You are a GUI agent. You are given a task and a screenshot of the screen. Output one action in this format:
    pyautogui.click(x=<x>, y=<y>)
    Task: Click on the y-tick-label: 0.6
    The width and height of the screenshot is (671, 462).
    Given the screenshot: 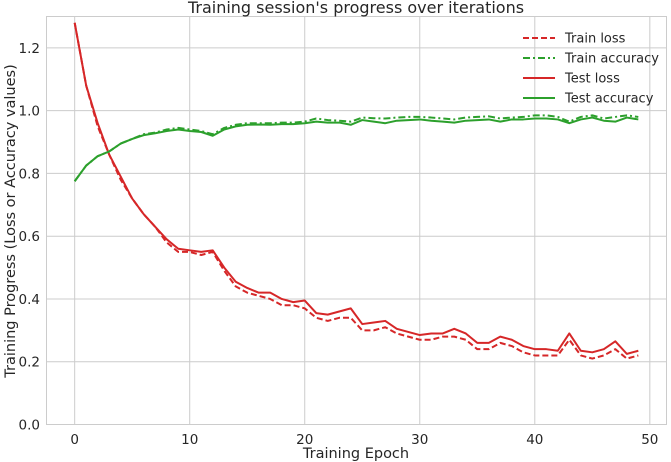 What is the action you would take?
    pyautogui.click(x=29, y=237)
    